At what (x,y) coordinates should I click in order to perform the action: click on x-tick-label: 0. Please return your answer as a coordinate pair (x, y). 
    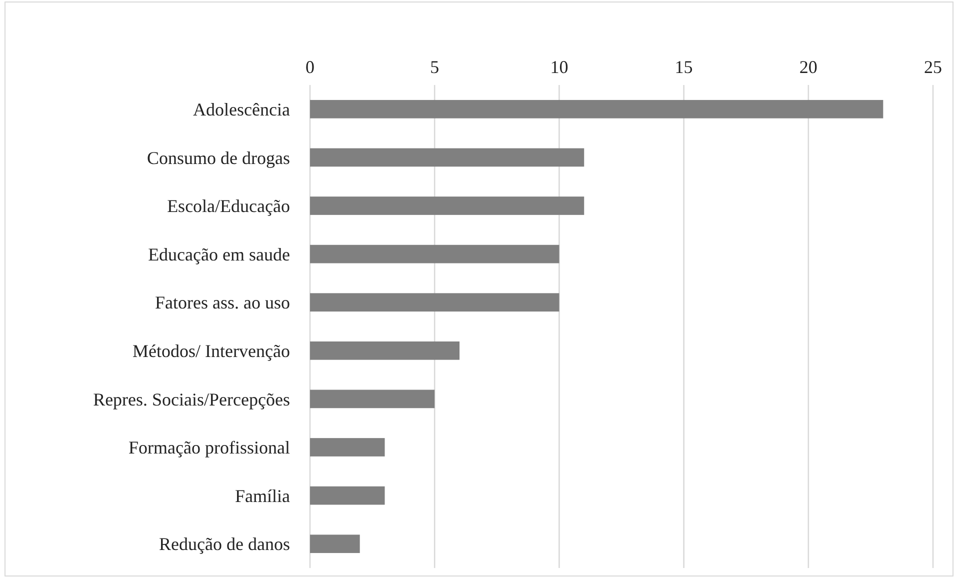
    Looking at the image, I should click on (310, 67).